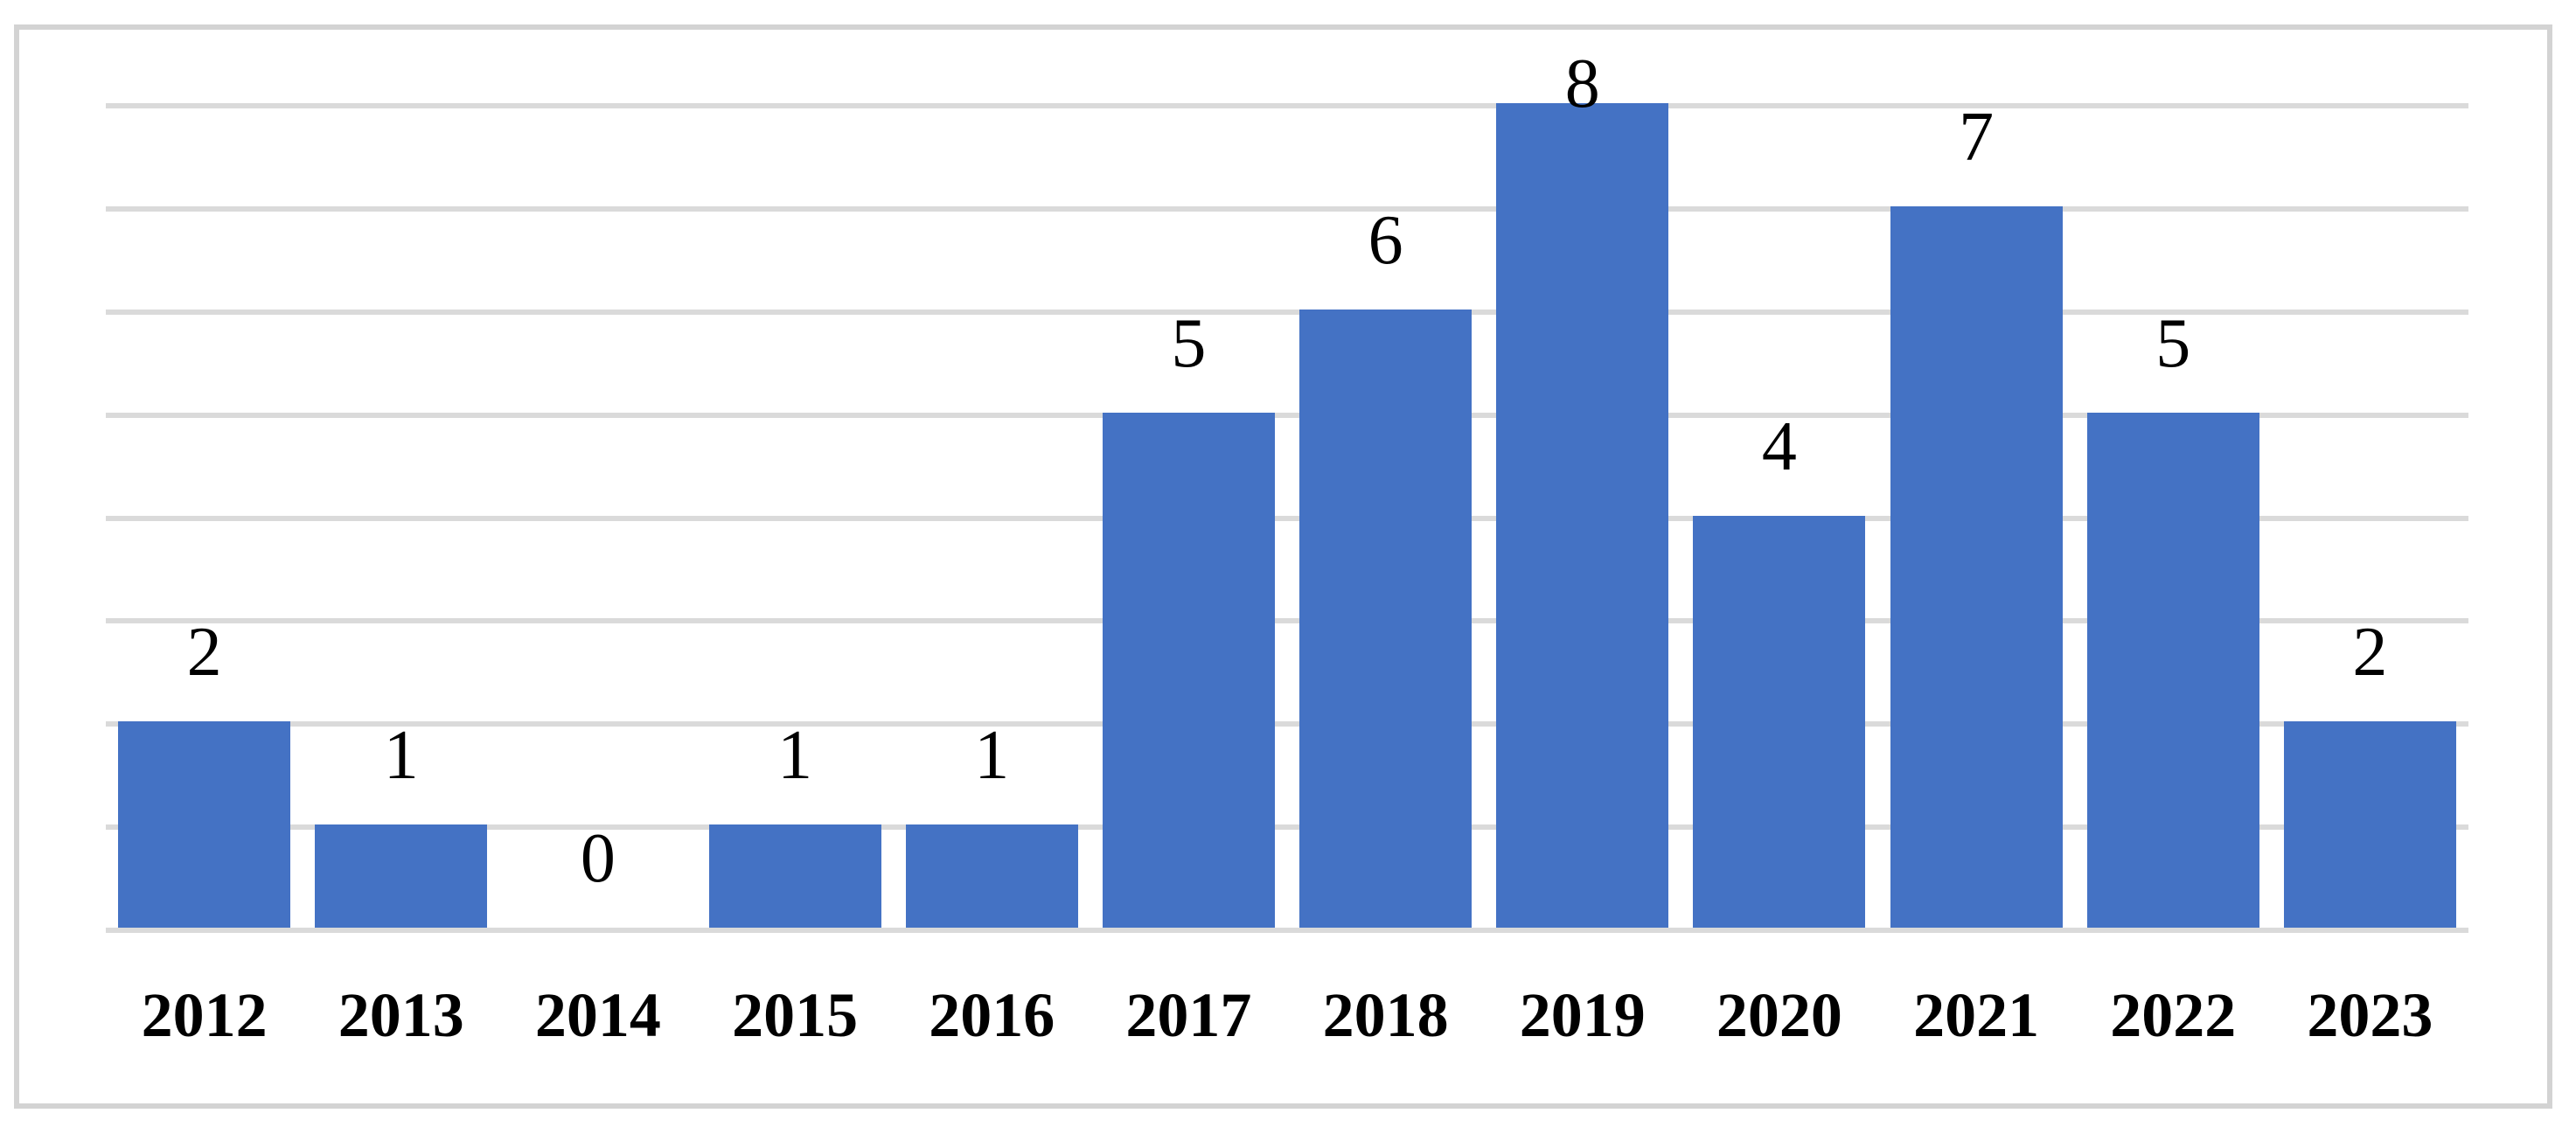 The width and height of the screenshot is (2576, 1134). Describe the element at coordinates (1977, 137) in the screenshot. I see `bar-value-label: 7` at that location.